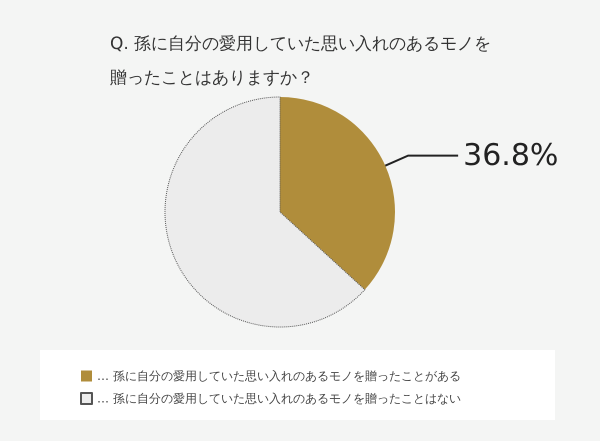  I want to click on legend-label: … 孫に自分の愛用していた思い入れのあるモノを贈ったことがある, so click(279, 376).